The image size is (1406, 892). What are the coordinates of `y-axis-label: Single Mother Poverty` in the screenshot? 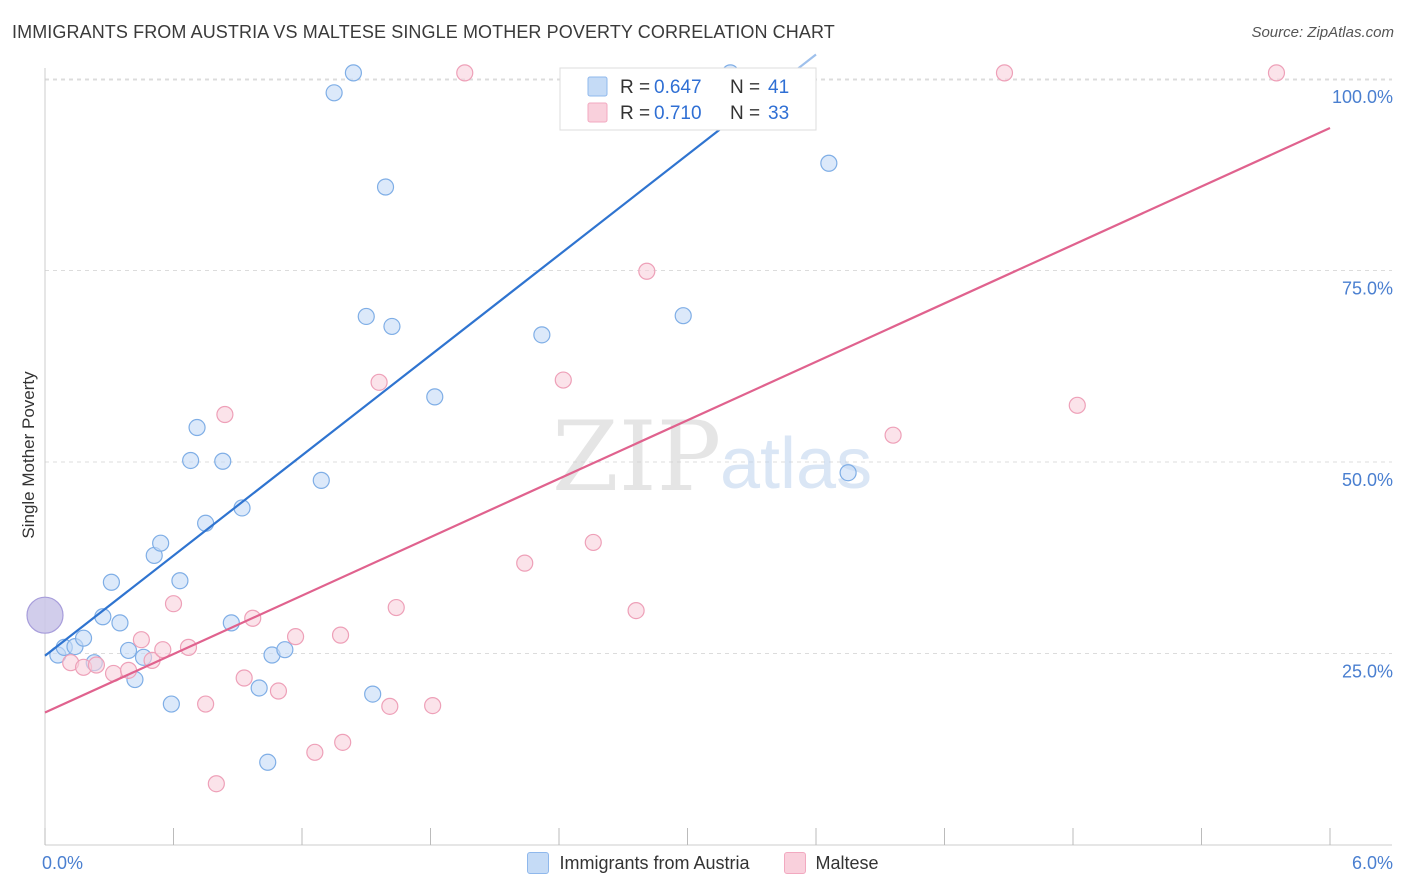 It's located at (28, 455).